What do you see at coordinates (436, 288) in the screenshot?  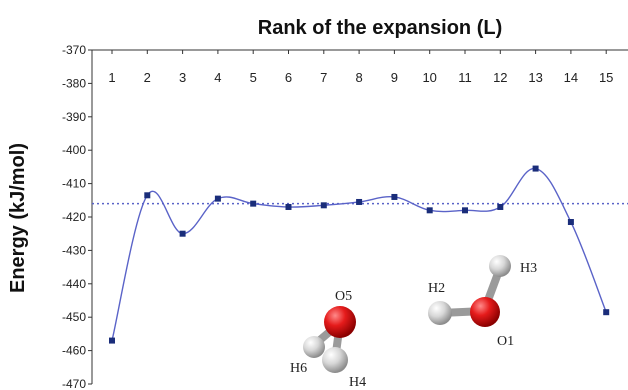 I see `atom-label-h2: H2` at bounding box center [436, 288].